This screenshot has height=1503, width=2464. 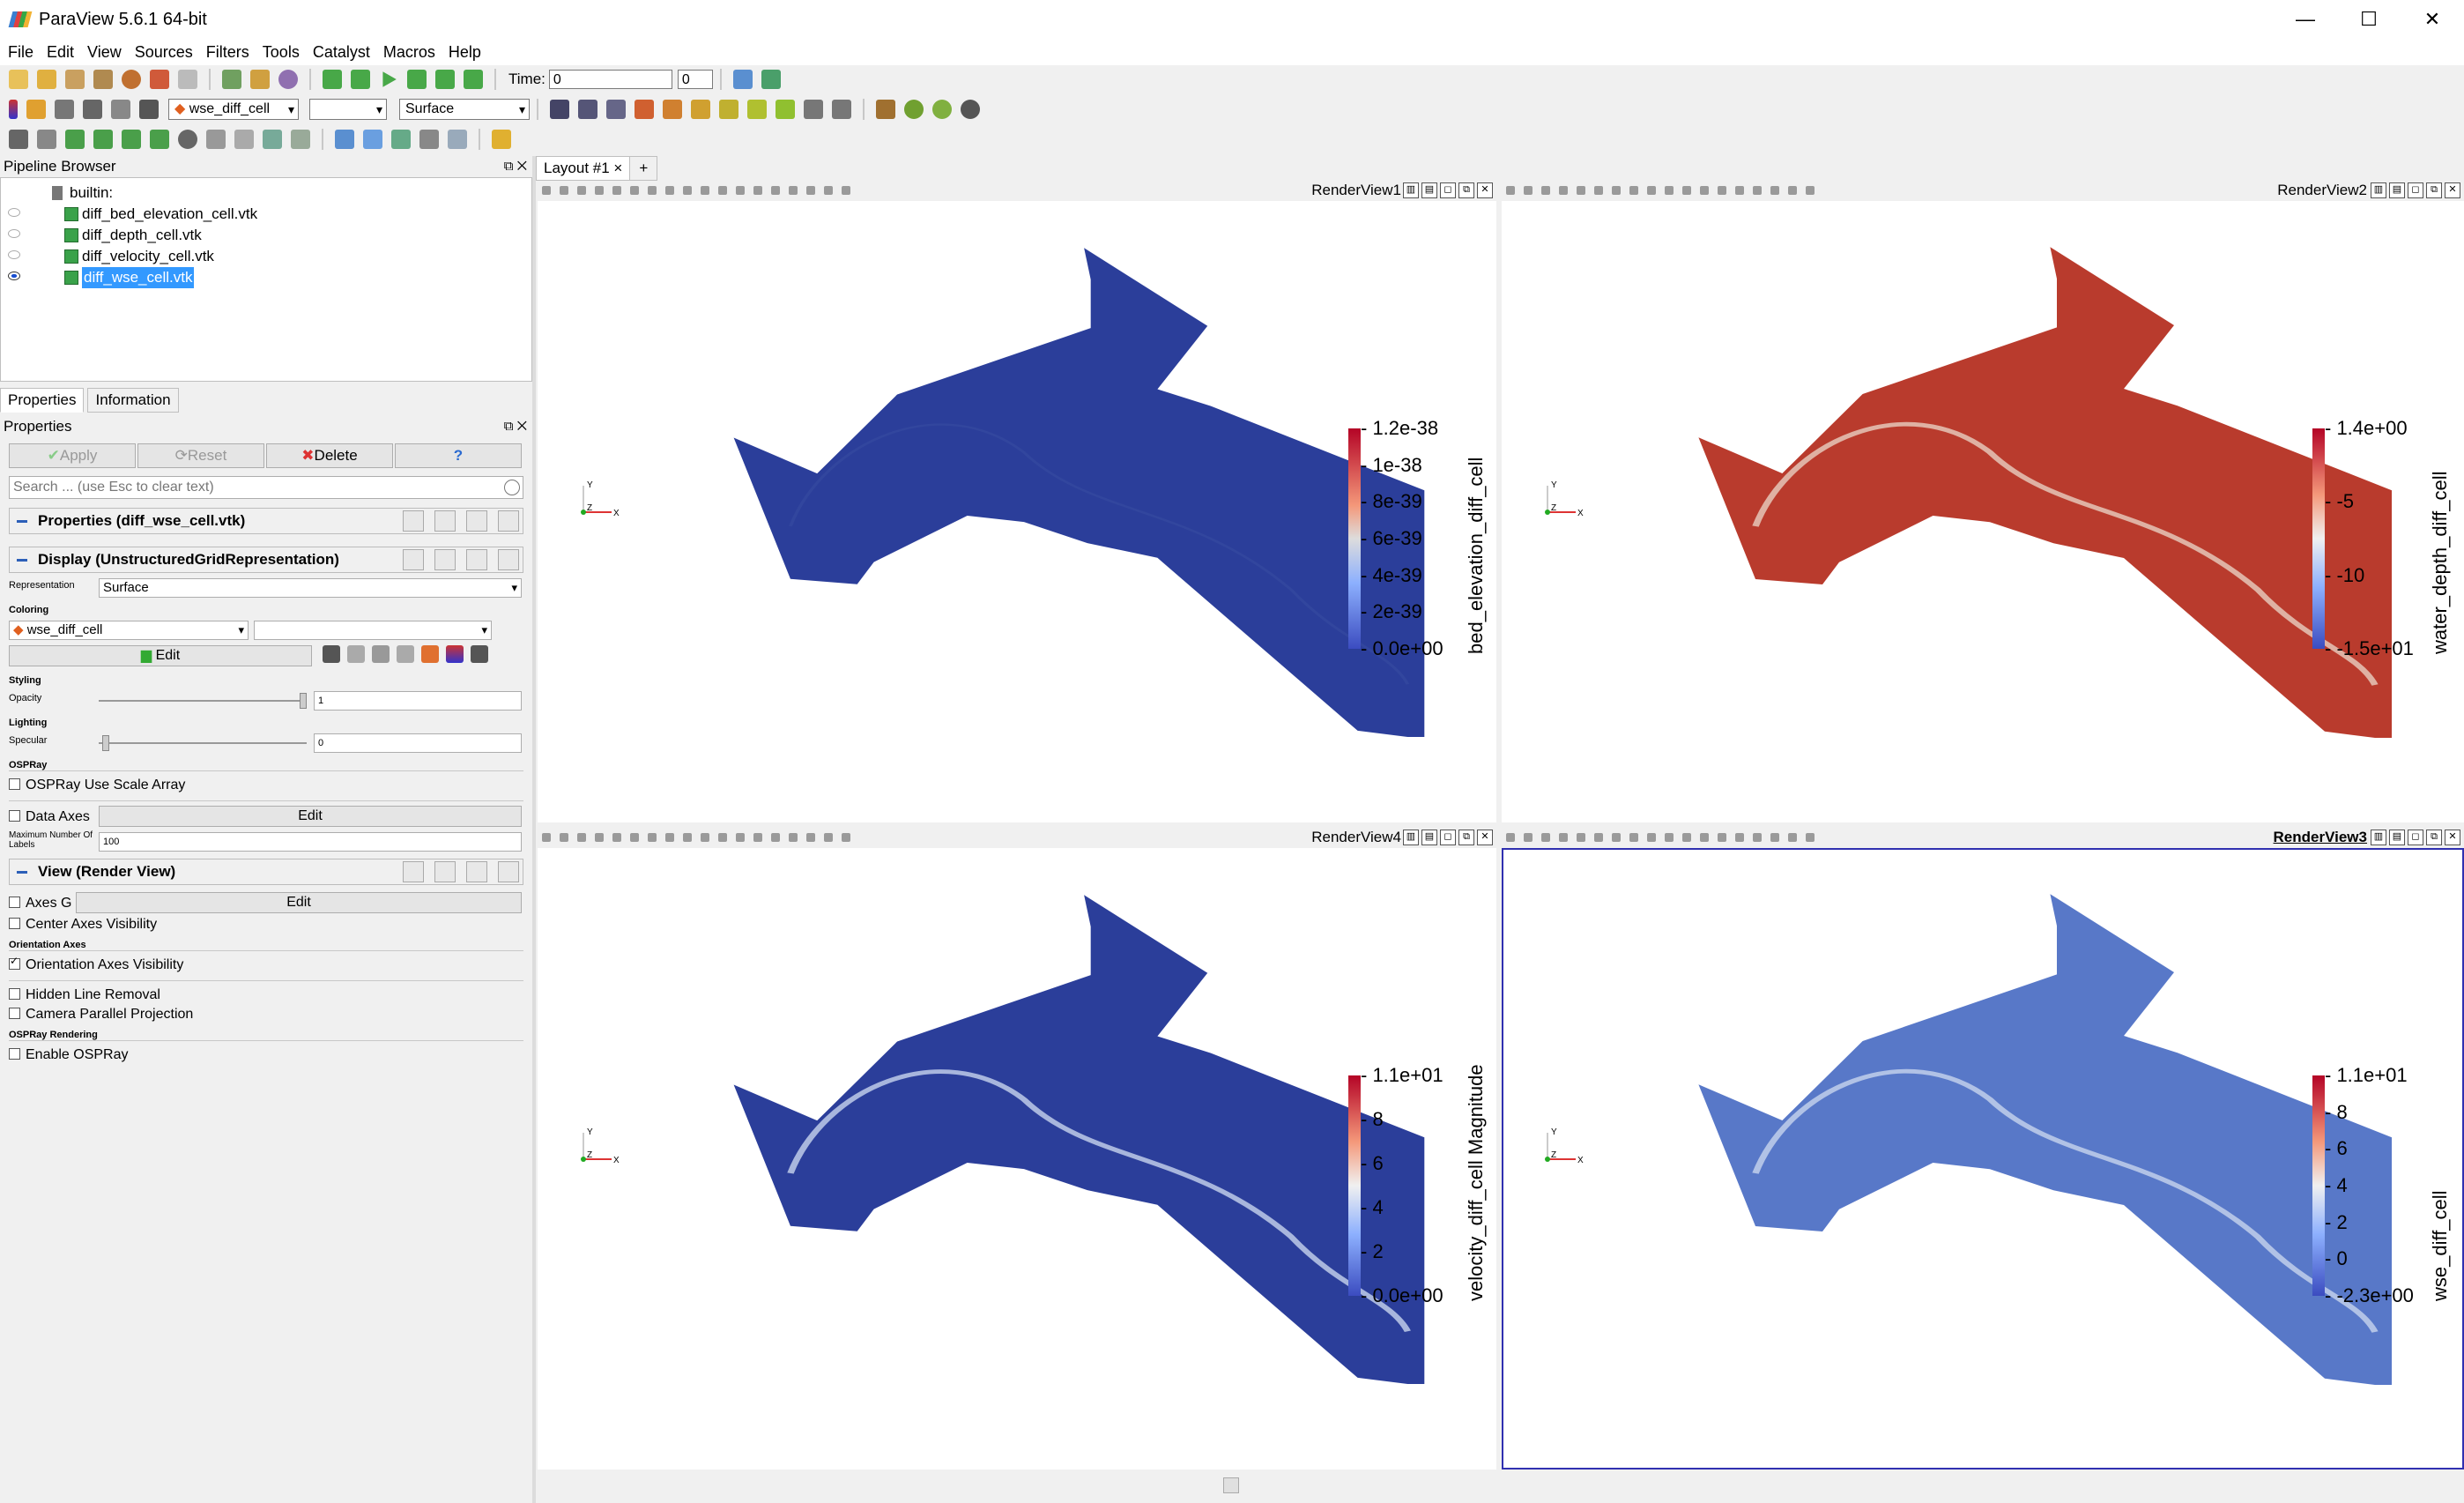 What do you see at coordinates (303, 701) in the screenshot?
I see `opacity-slider-handle` at bounding box center [303, 701].